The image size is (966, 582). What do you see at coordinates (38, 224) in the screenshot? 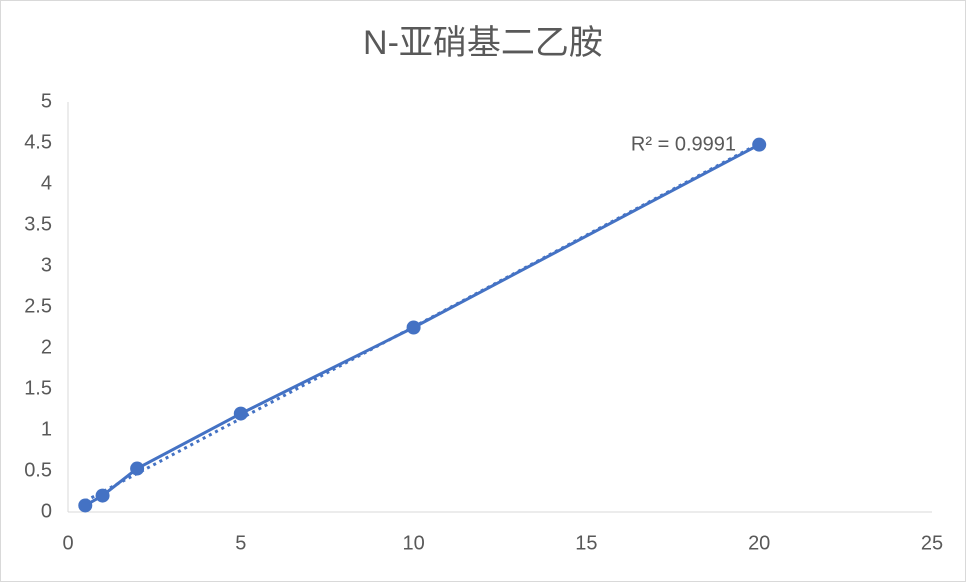
I see `y-tick-label: 3.5` at bounding box center [38, 224].